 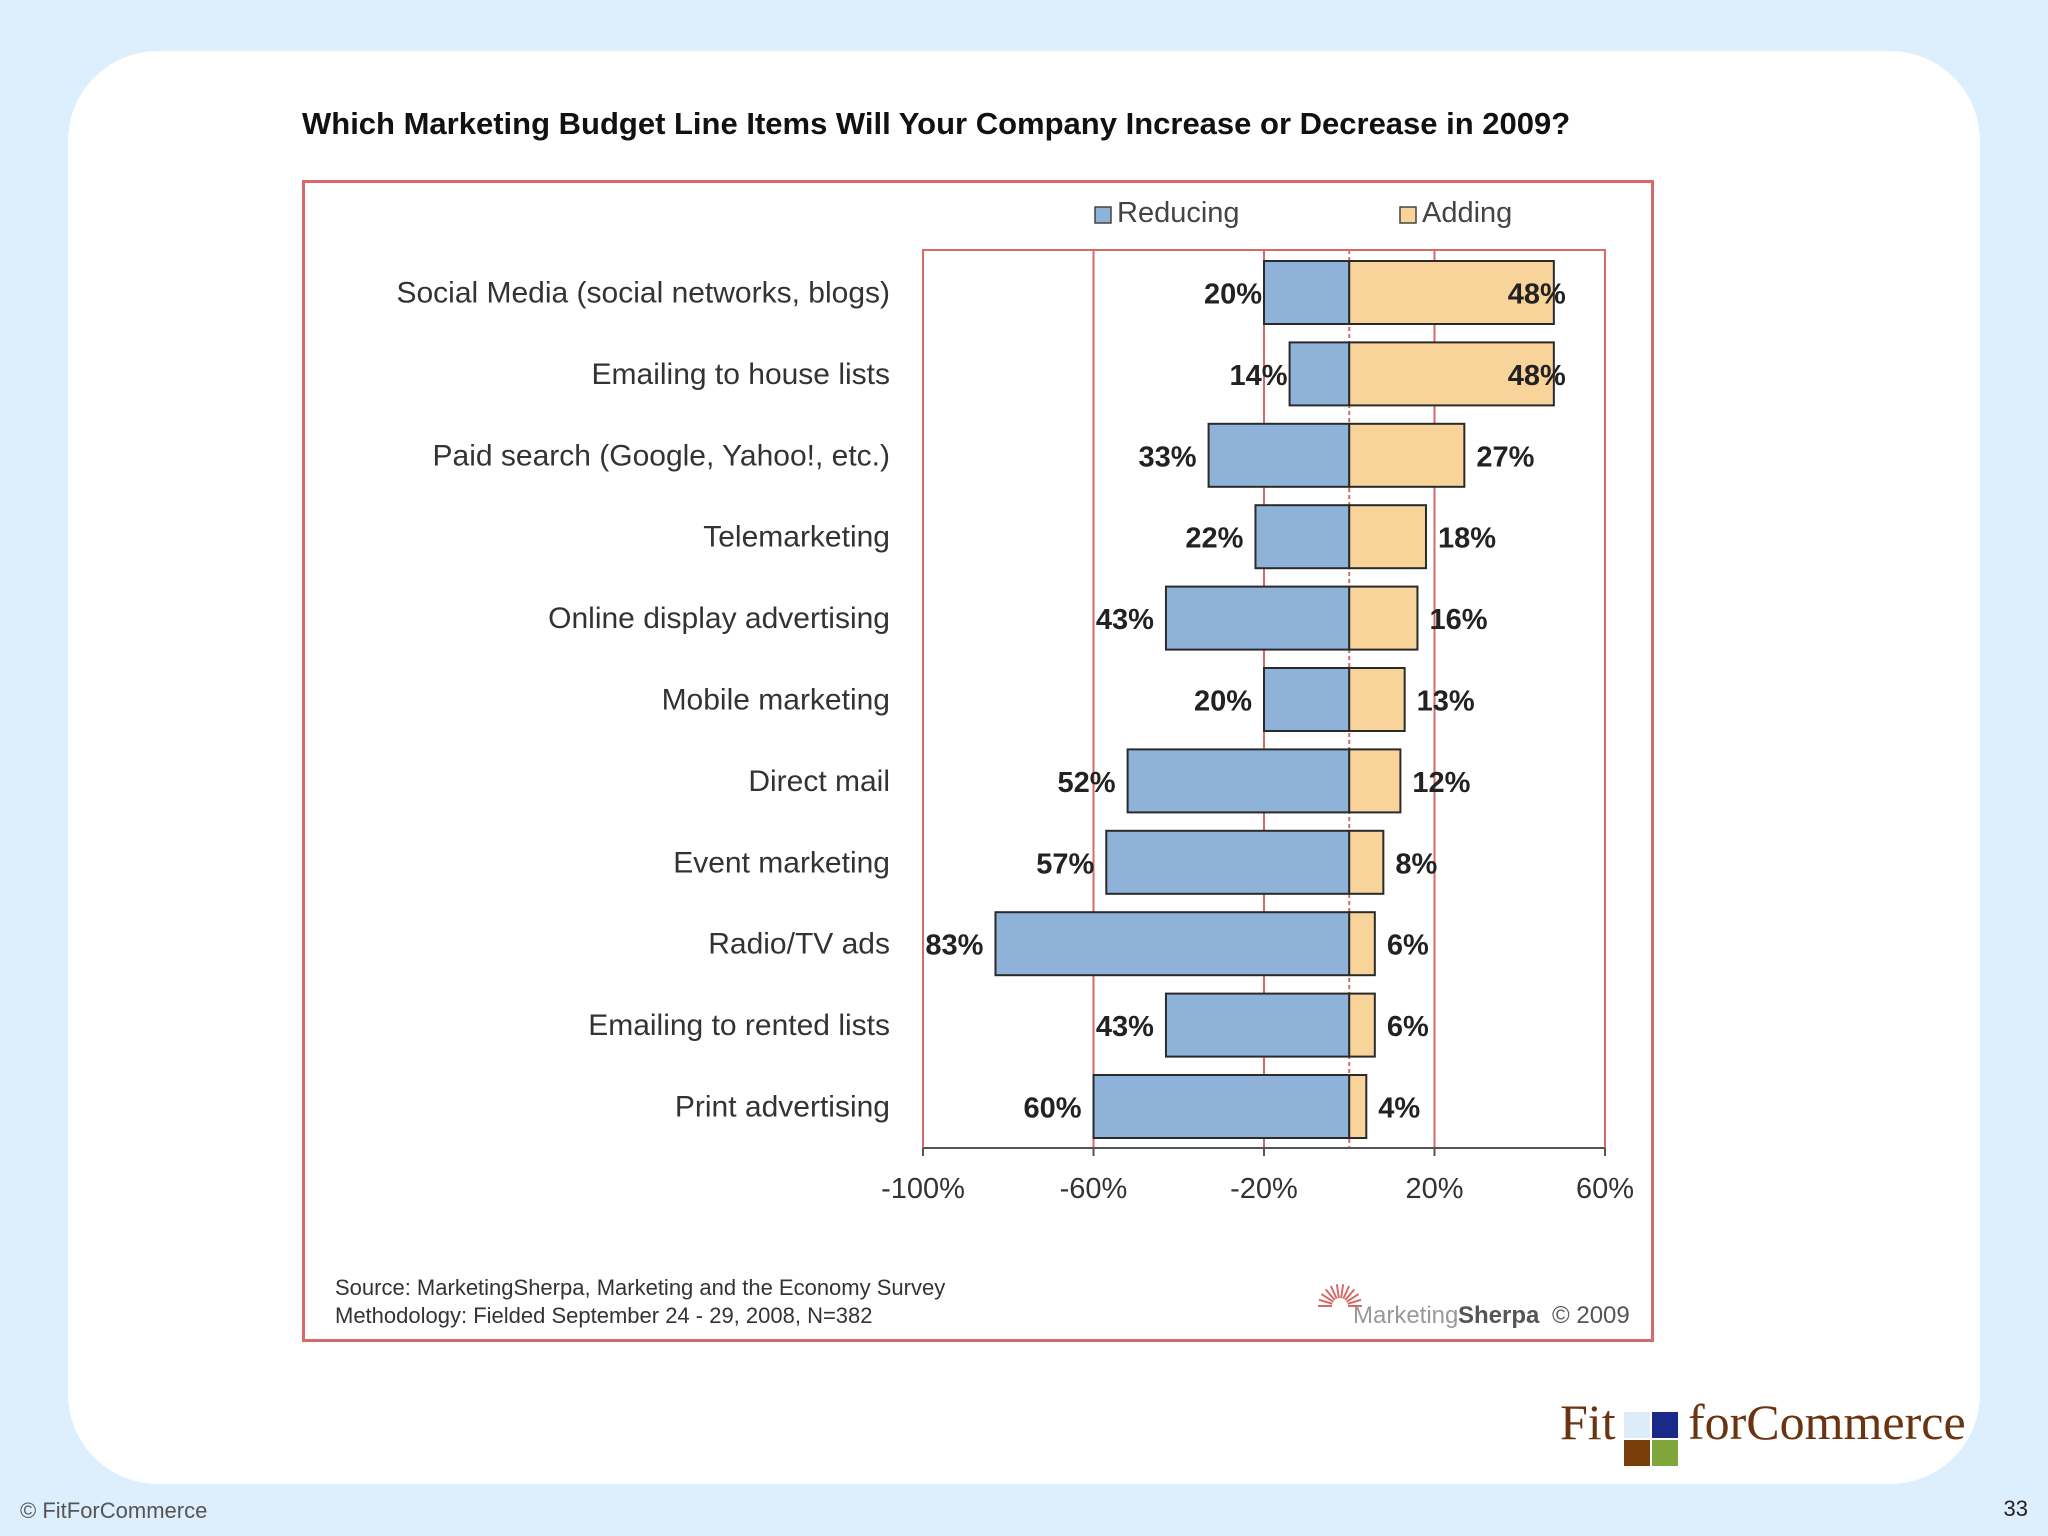 What do you see at coordinates (799, 944) in the screenshot?
I see `category-label-8: Radio/TV ads` at bounding box center [799, 944].